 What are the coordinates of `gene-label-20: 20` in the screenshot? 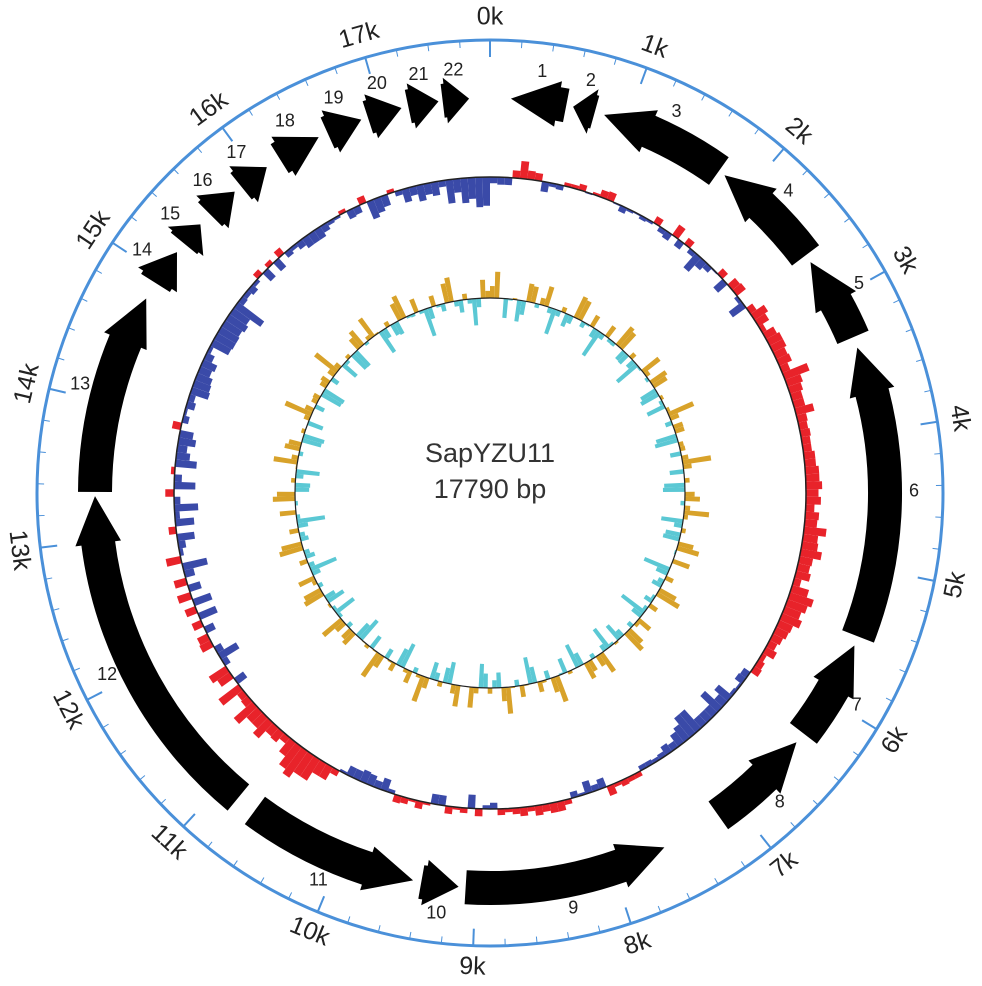 It's located at (377, 83).